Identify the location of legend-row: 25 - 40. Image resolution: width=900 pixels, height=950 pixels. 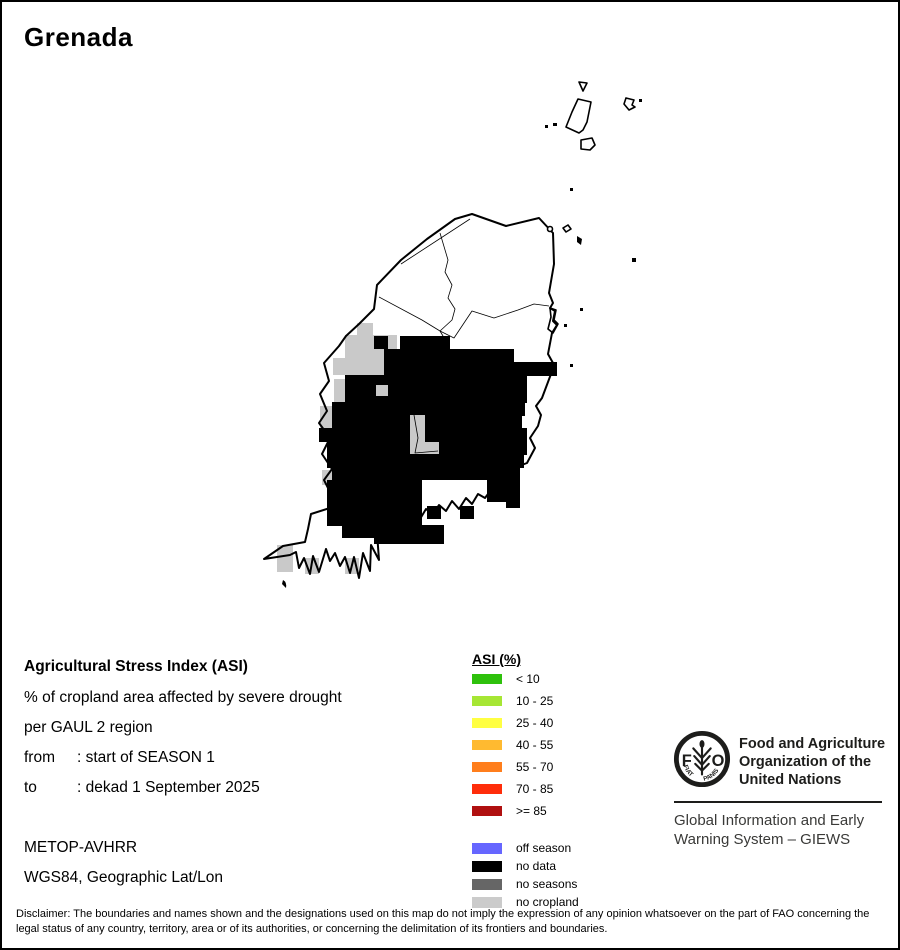
(525, 723).